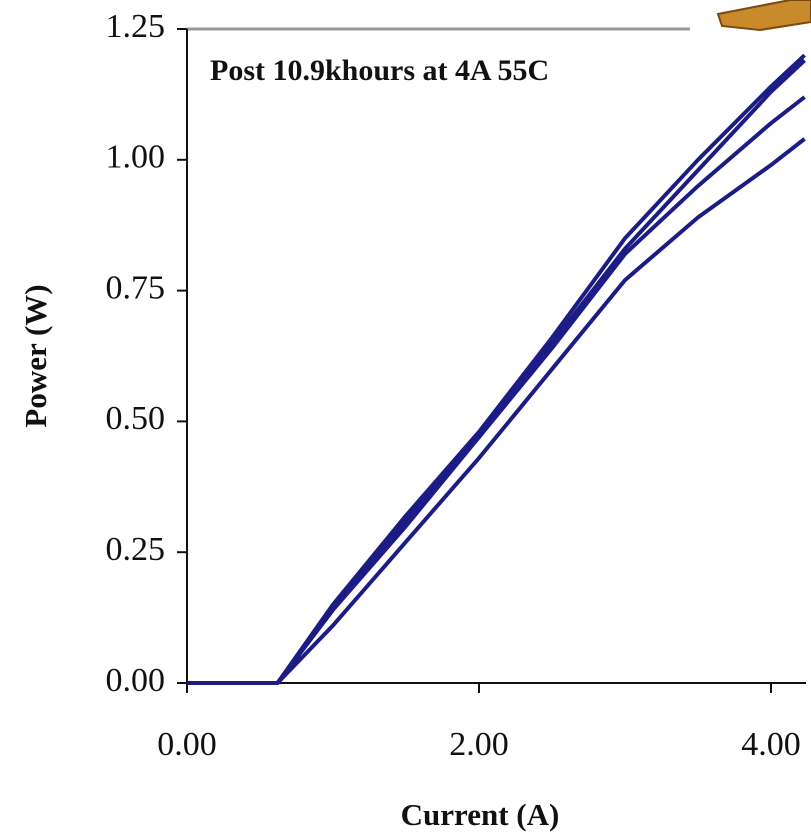 This screenshot has width=811, height=840. I want to click on y-tick-label: 0.50, so click(136, 418).